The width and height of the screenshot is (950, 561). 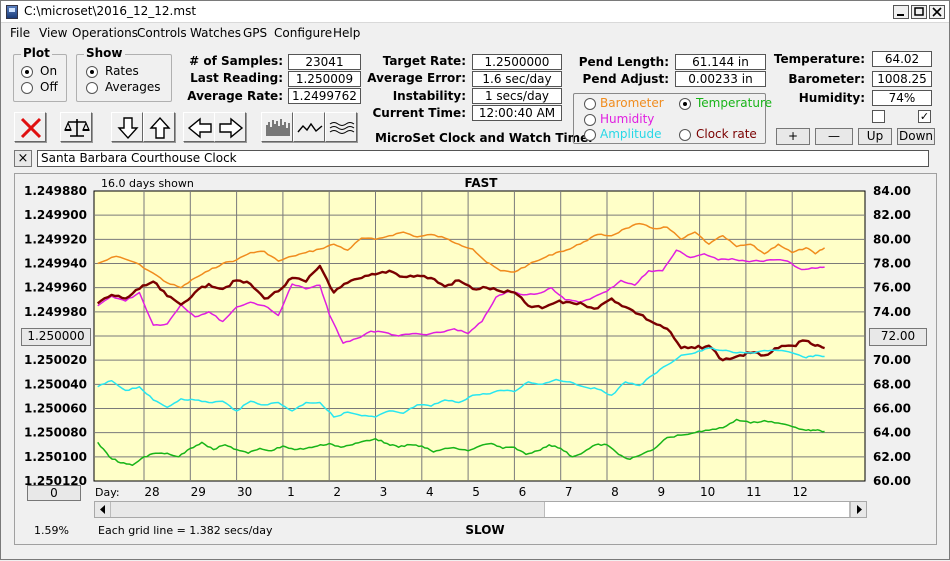 What do you see at coordinates (892, 384) in the screenshot?
I see `y-right-tick-label: 68.00` at bounding box center [892, 384].